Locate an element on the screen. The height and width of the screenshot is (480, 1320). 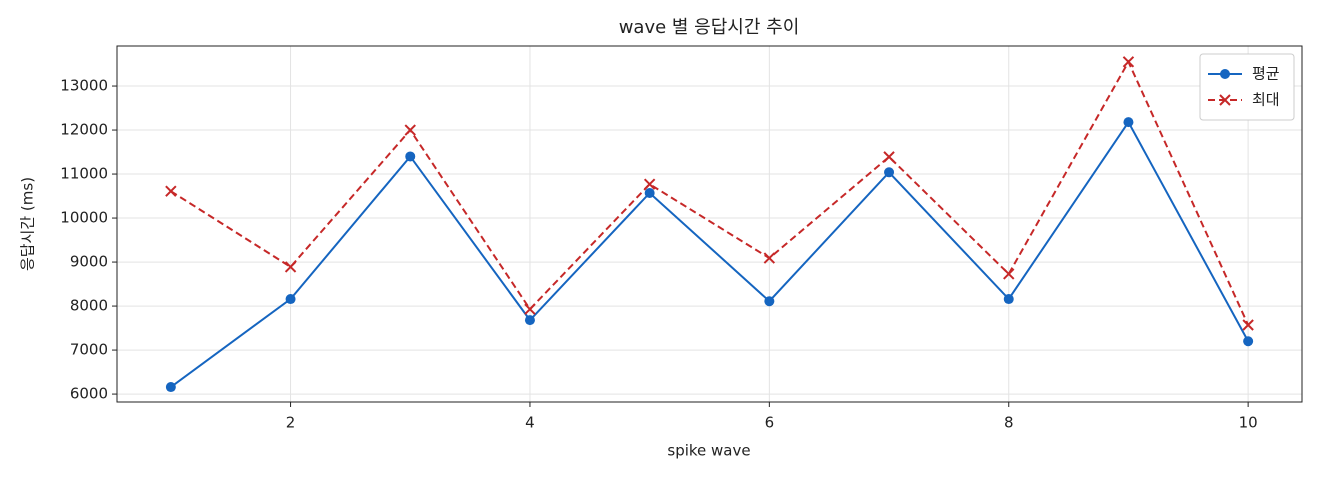
y-tick-label: 13000 is located at coordinates (84, 86).